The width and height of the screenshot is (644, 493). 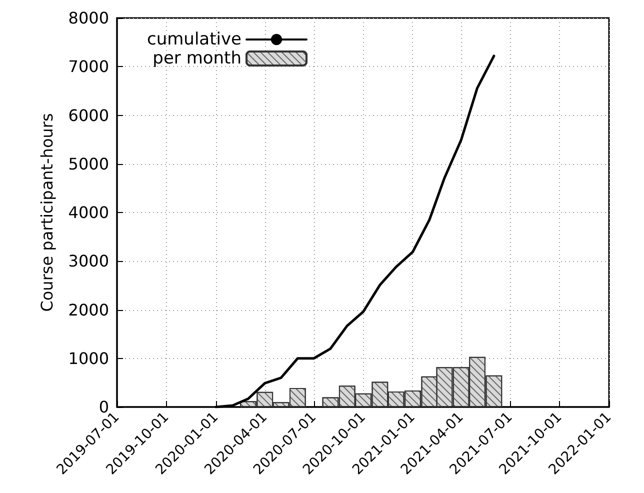 What do you see at coordinates (103, 407) in the screenshot?
I see `y-tick-label: 0` at bounding box center [103, 407].